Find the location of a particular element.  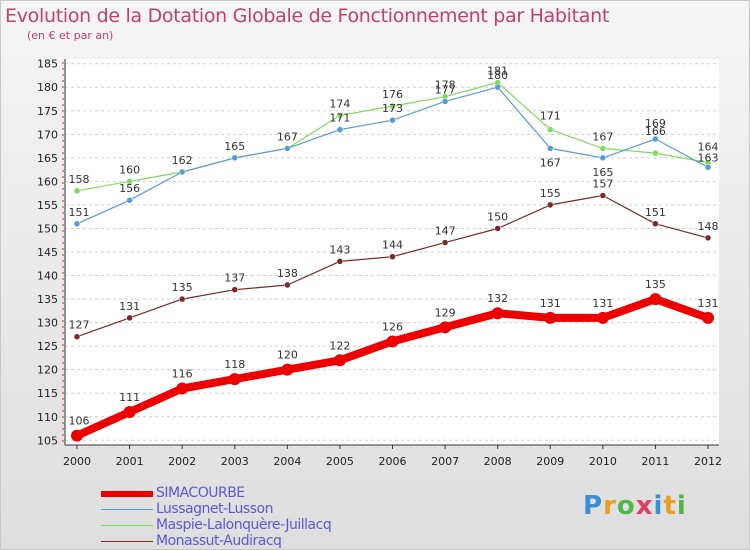

y-tick-label: 165 is located at coordinates (47, 158).